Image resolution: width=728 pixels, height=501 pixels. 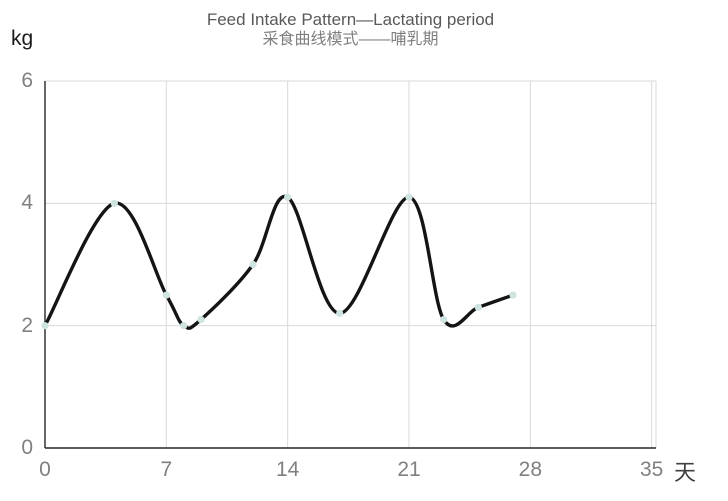 What do you see at coordinates (530, 469) in the screenshot?
I see `x-tick-label: 28` at bounding box center [530, 469].